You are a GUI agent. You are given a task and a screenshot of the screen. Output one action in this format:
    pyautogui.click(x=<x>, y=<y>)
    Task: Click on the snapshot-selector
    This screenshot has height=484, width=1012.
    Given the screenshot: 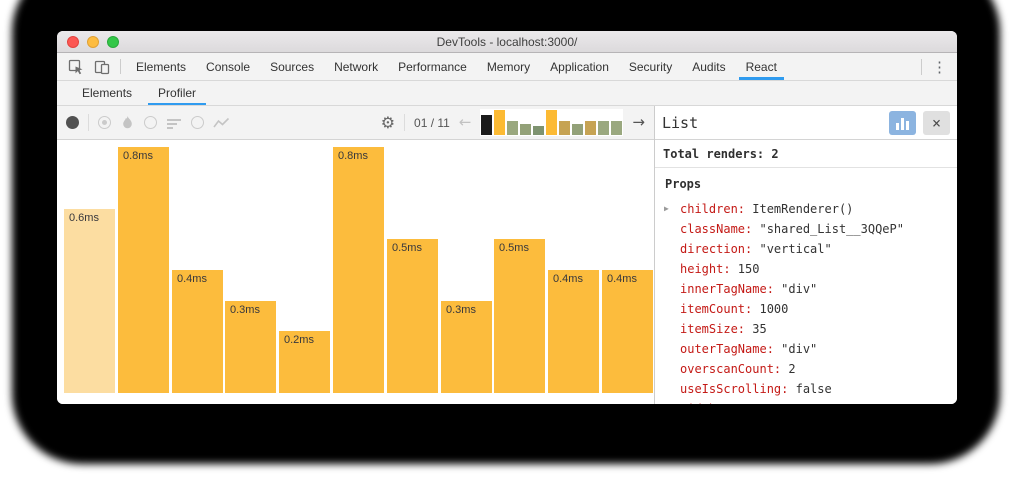 What is the action you would take?
    pyautogui.click(x=552, y=122)
    